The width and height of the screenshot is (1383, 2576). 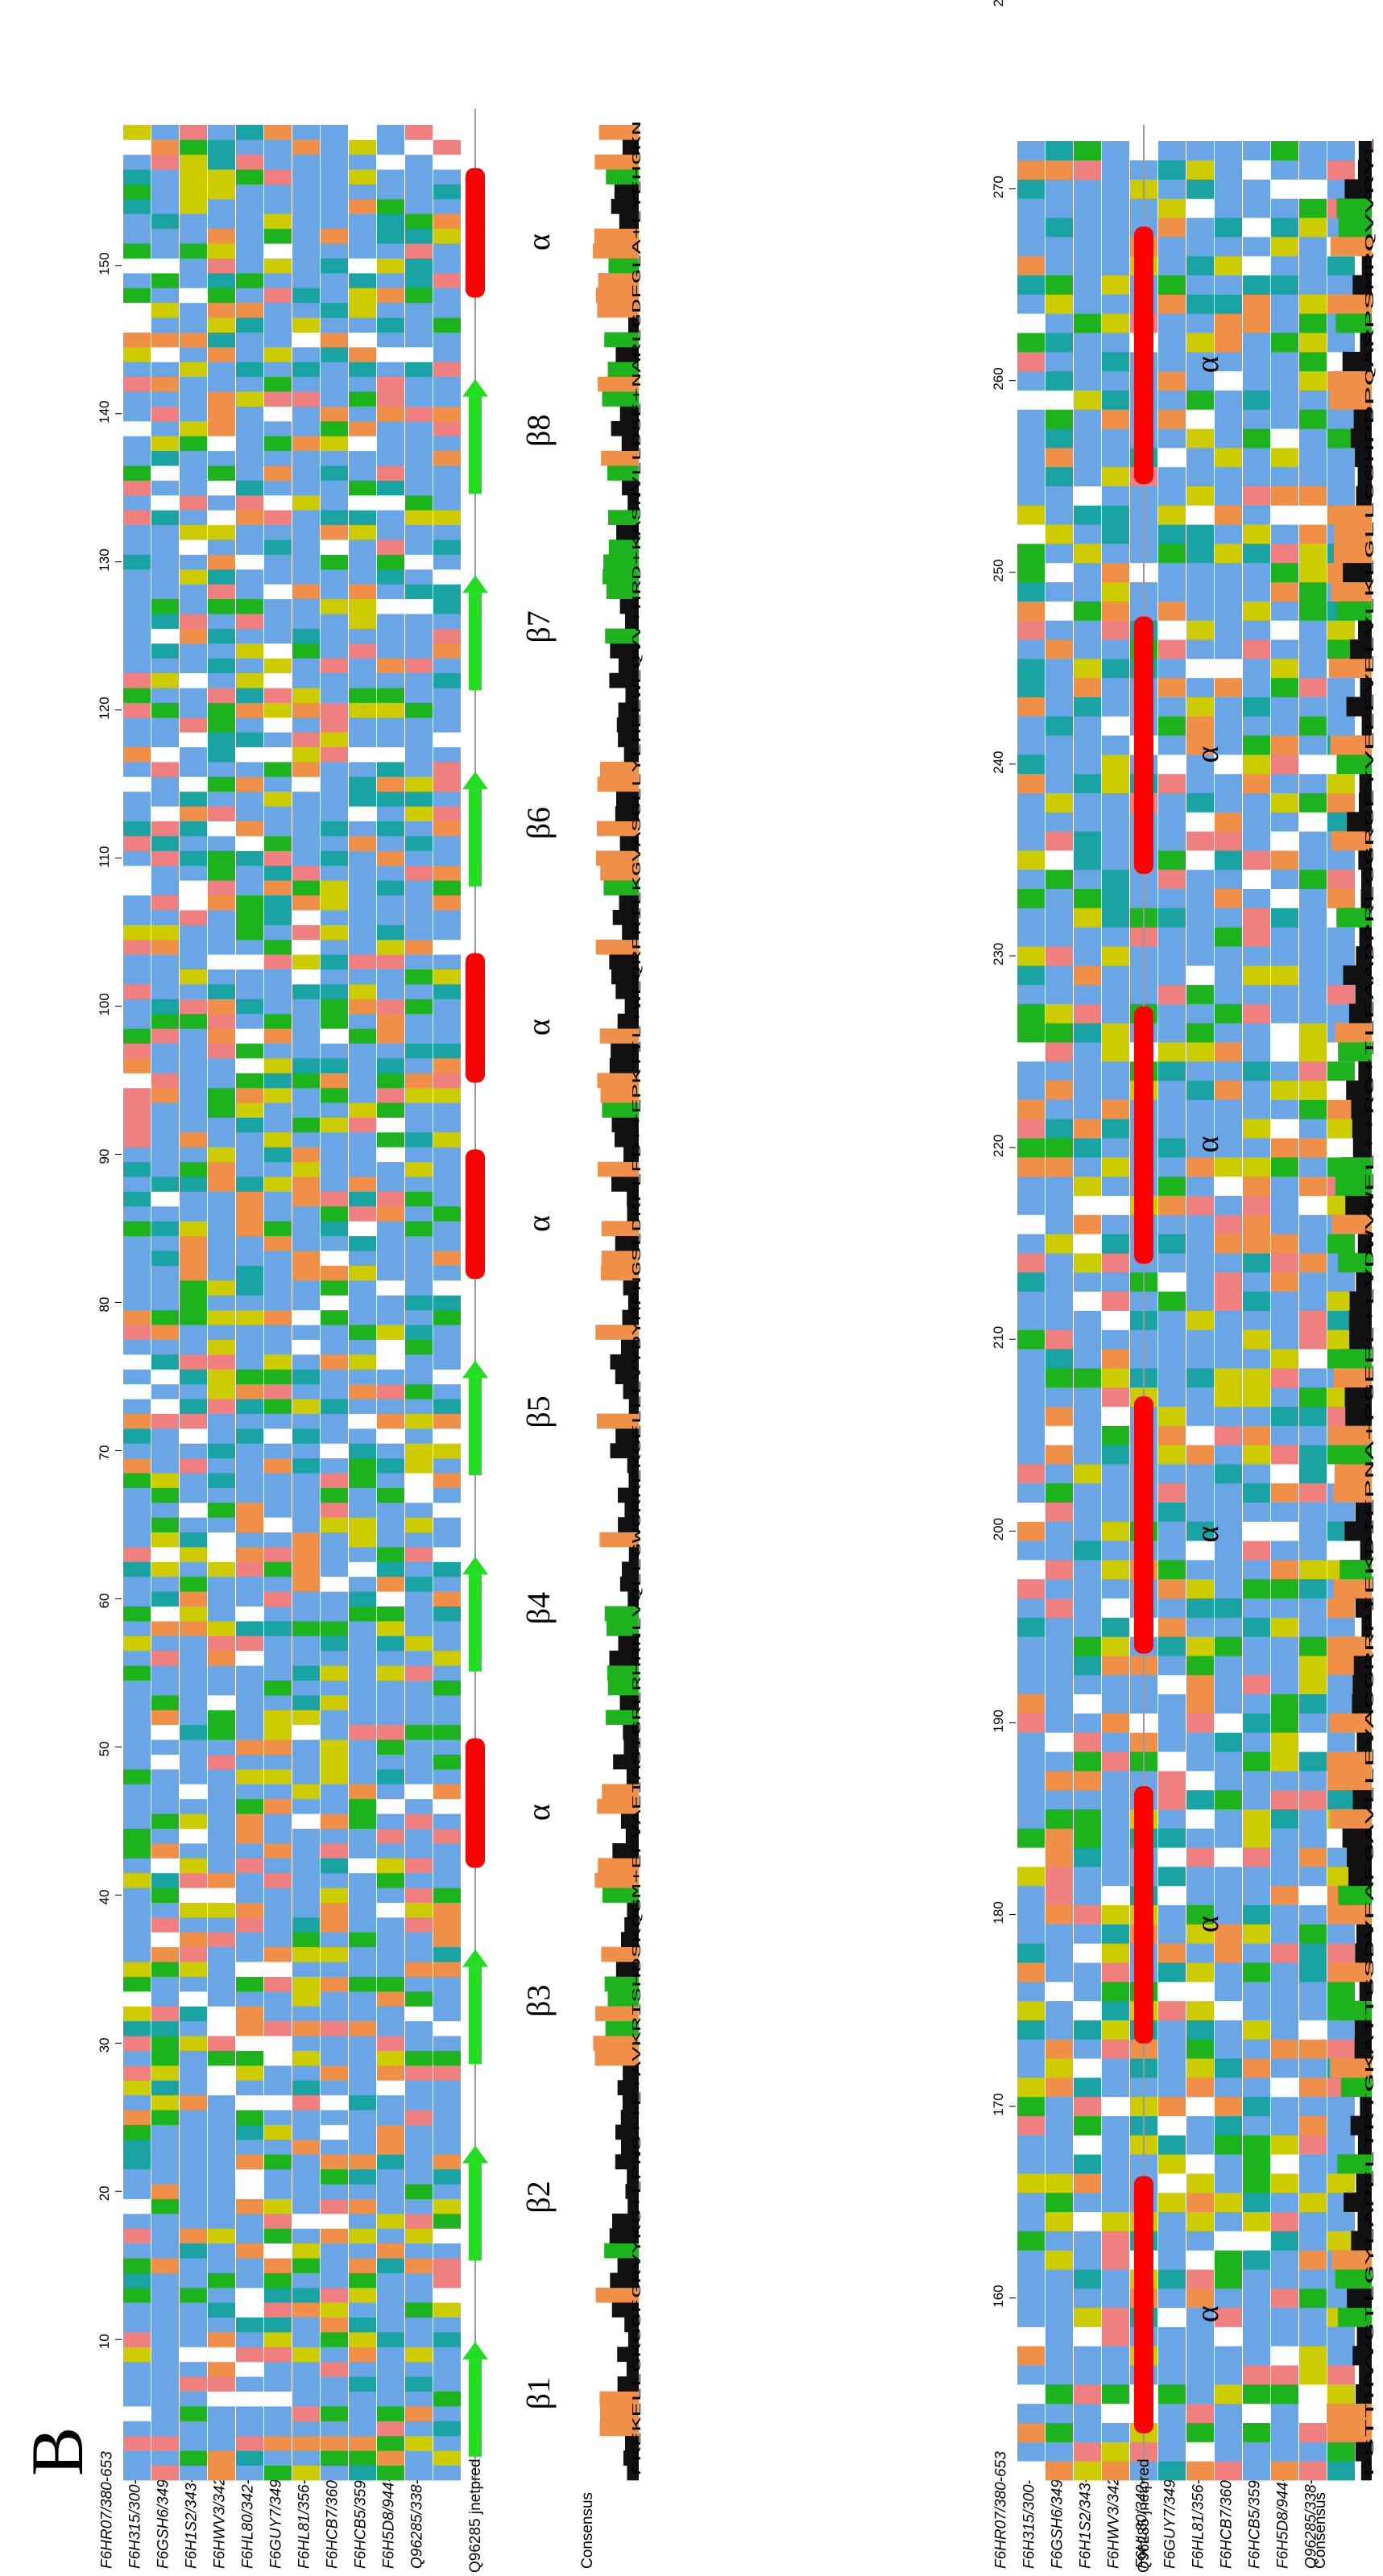 What do you see at coordinates (104, 2341) in the screenshot?
I see `ruler-number: 10` at bounding box center [104, 2341].